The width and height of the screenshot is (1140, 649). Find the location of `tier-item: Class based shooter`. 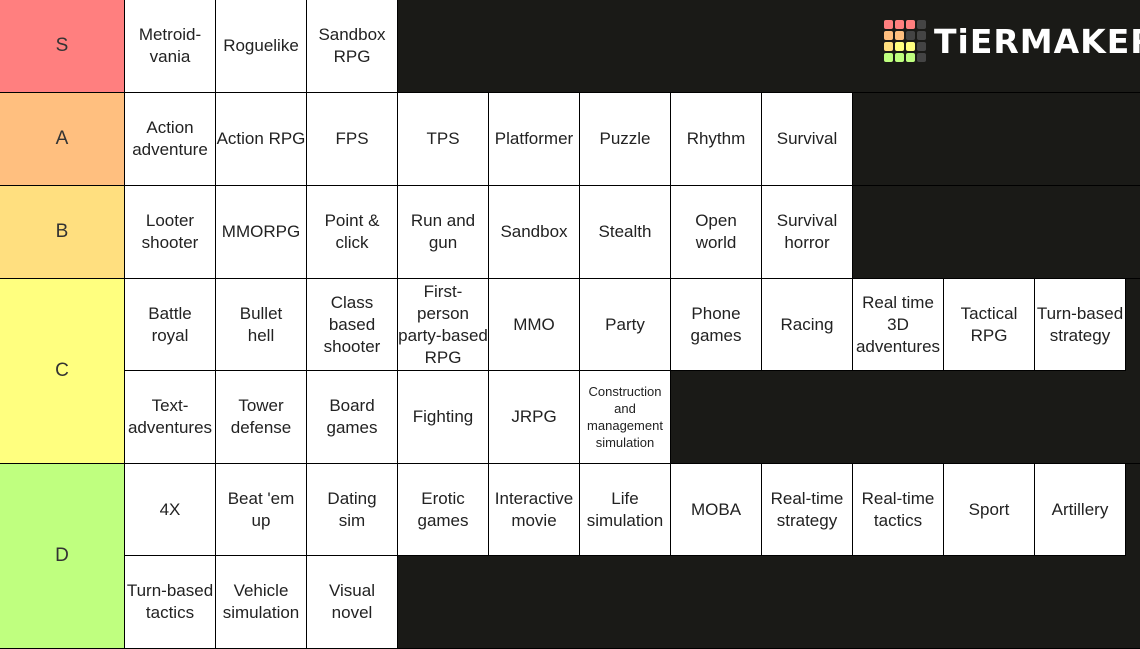

tier-item: Class based shooter is located at coordinates (352, 325).